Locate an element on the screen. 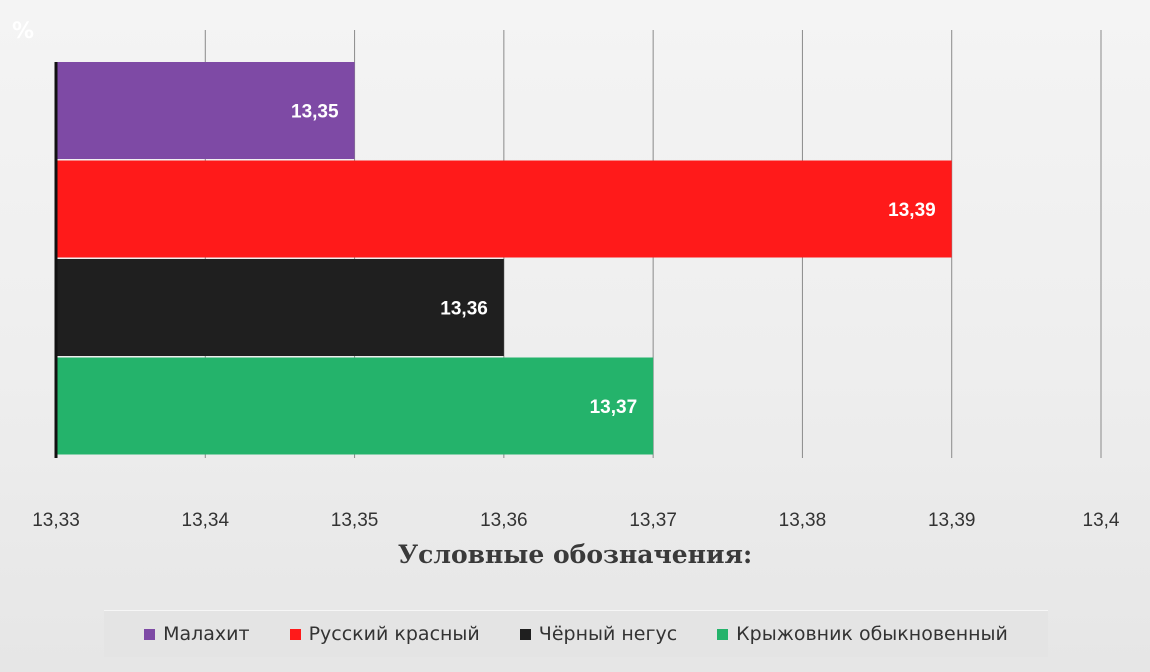 The width and height of the screenshot is (1150, 672). data-label: 13,35 is located at coordinates (315, 112).